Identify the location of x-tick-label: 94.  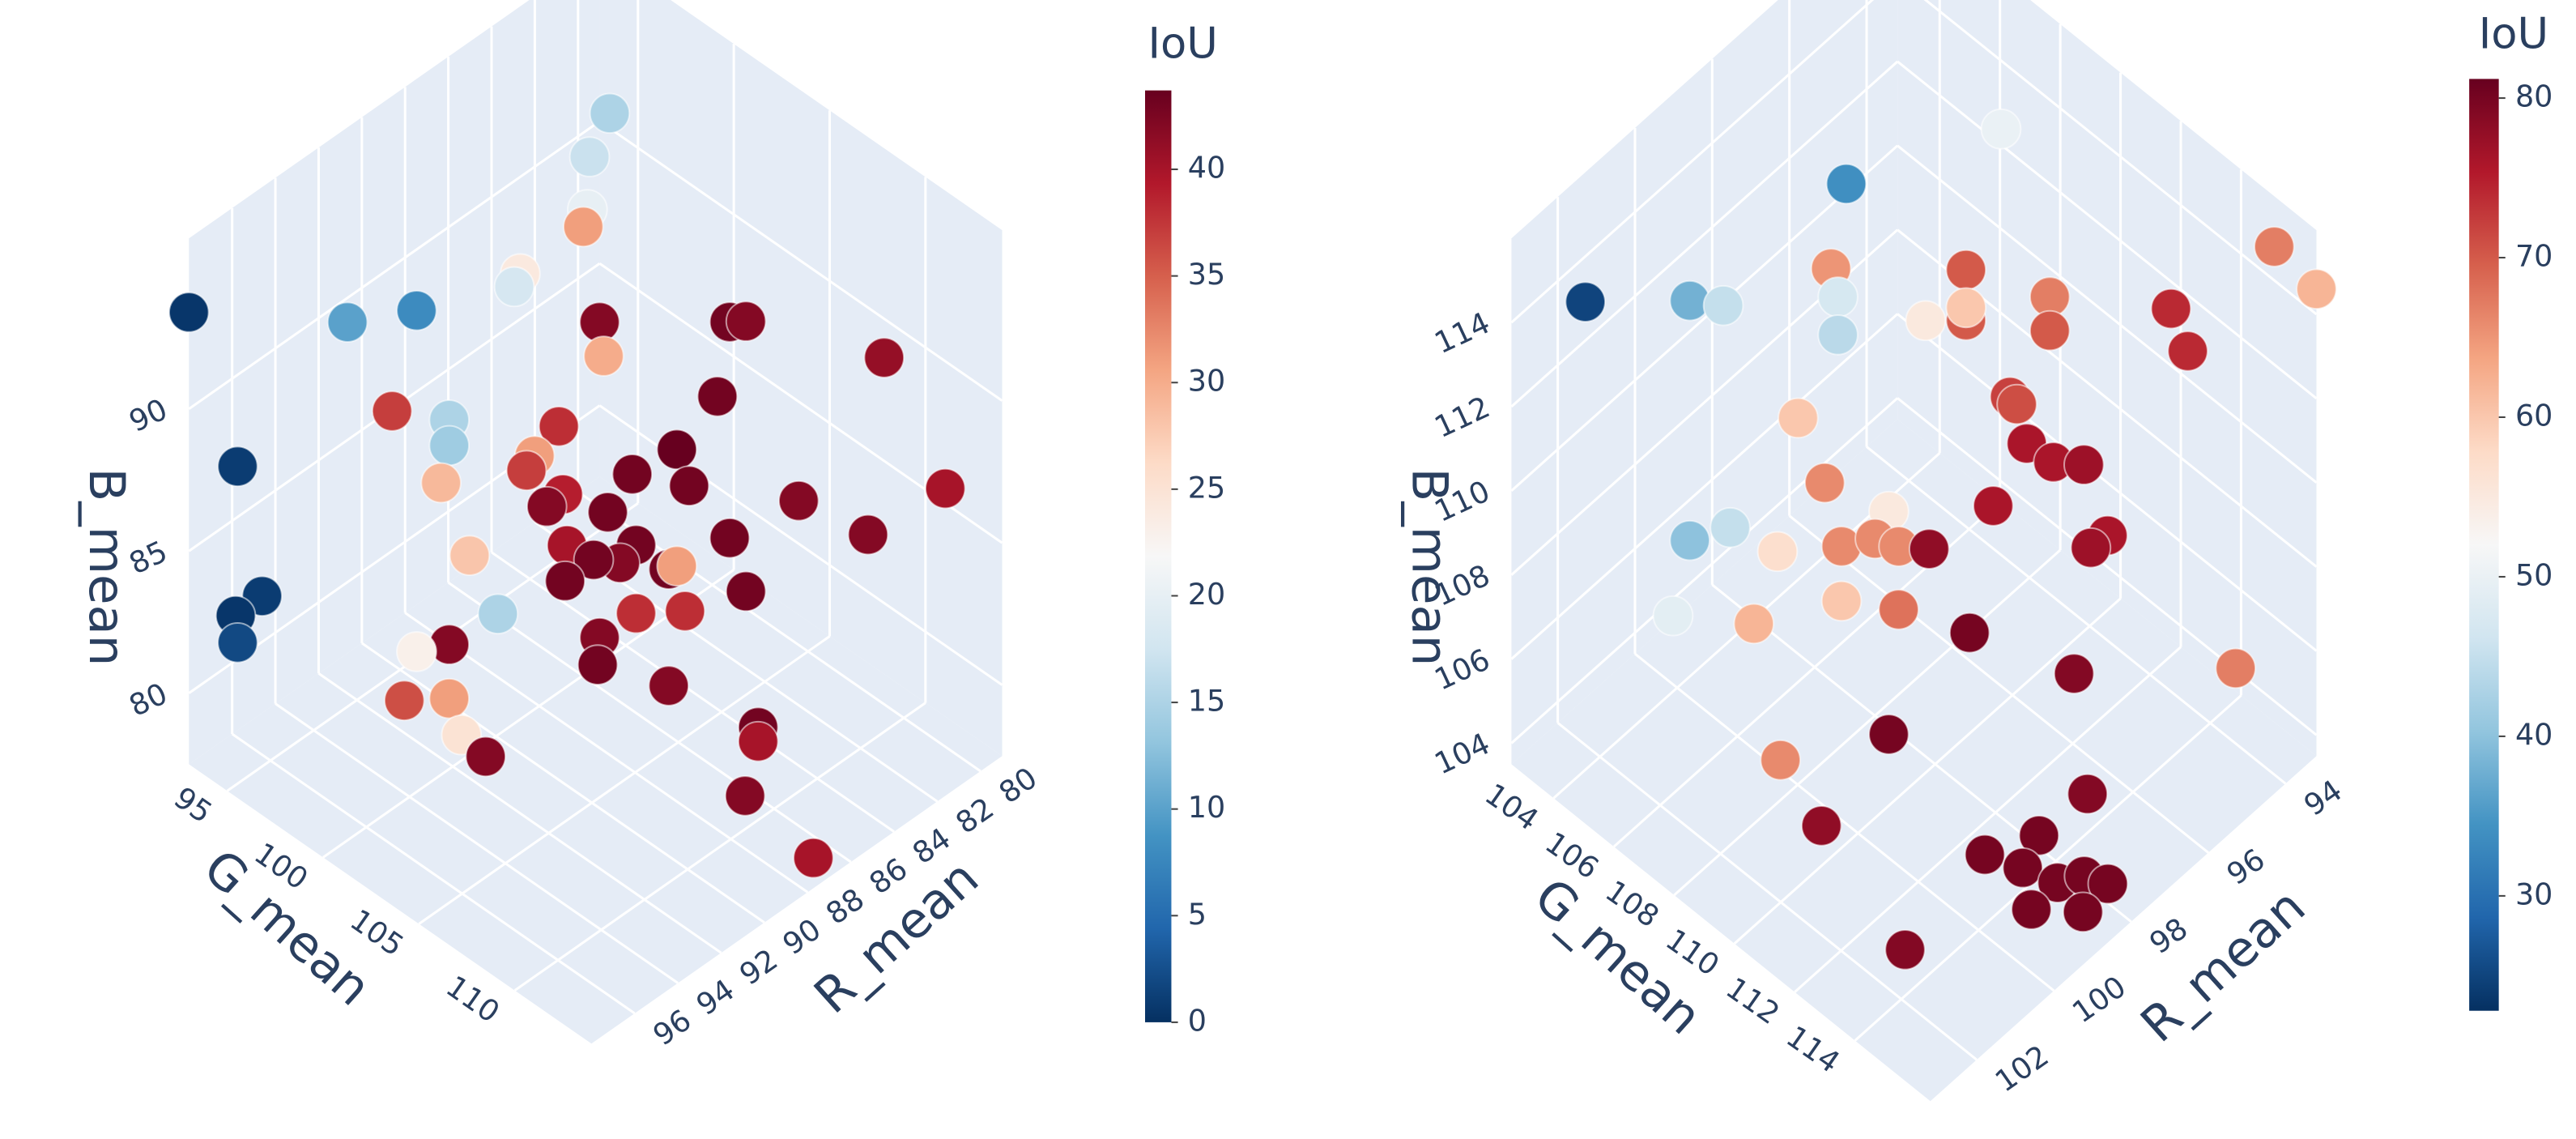
(715, 997).